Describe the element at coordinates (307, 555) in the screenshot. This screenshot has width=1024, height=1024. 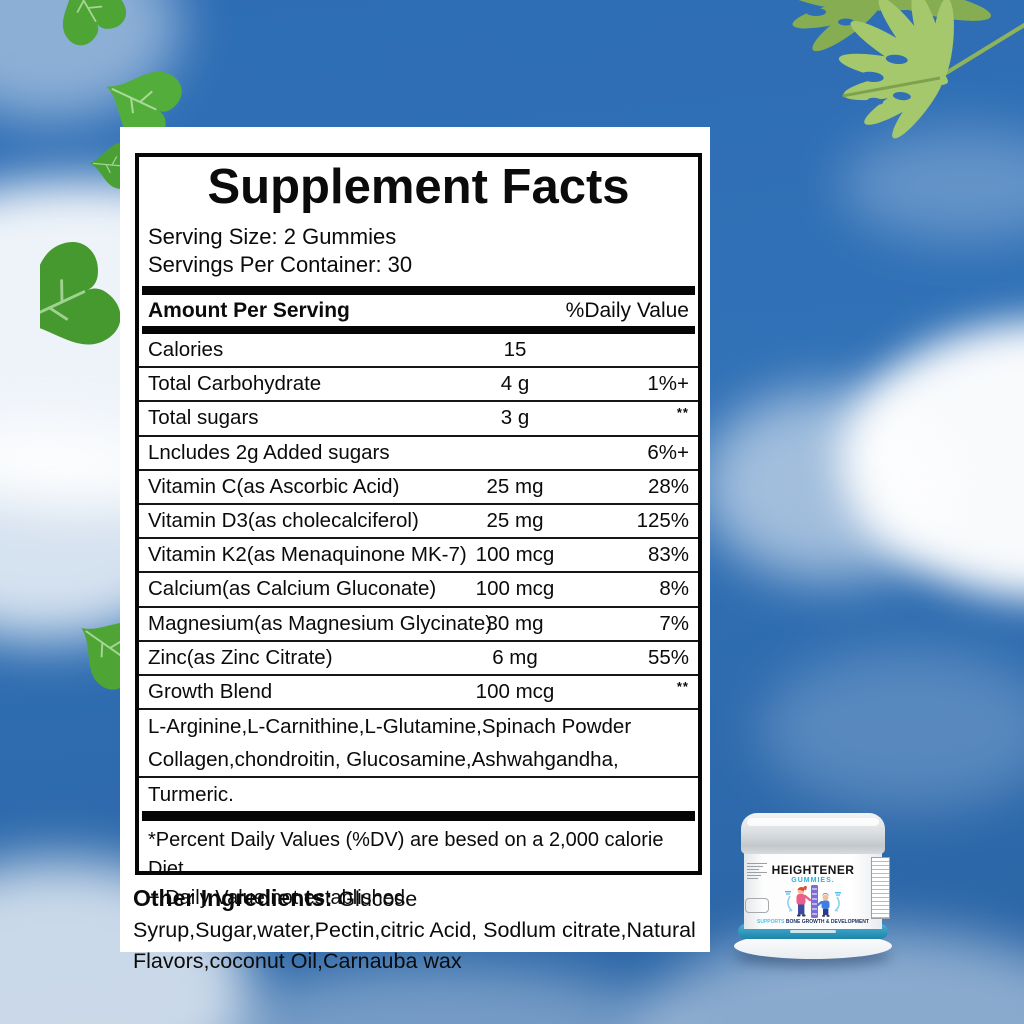
I see `nutrient-name: Vitamin K2(as Menaquinone MK-7)` at that location.